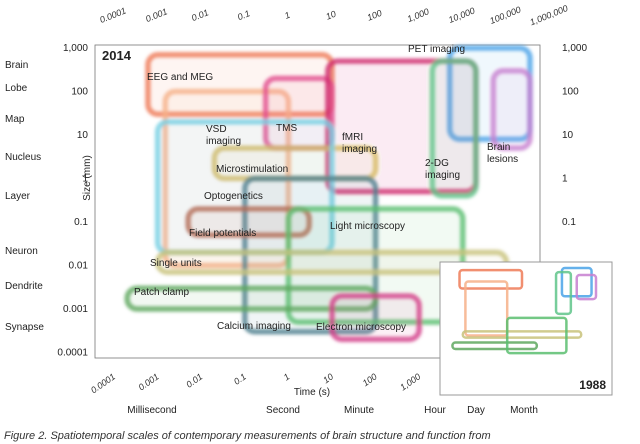 Image resolution: width=640 pixels, height=444 pixels. I want to click on y-tick-label-left: 0.0001, so click(72, 353).